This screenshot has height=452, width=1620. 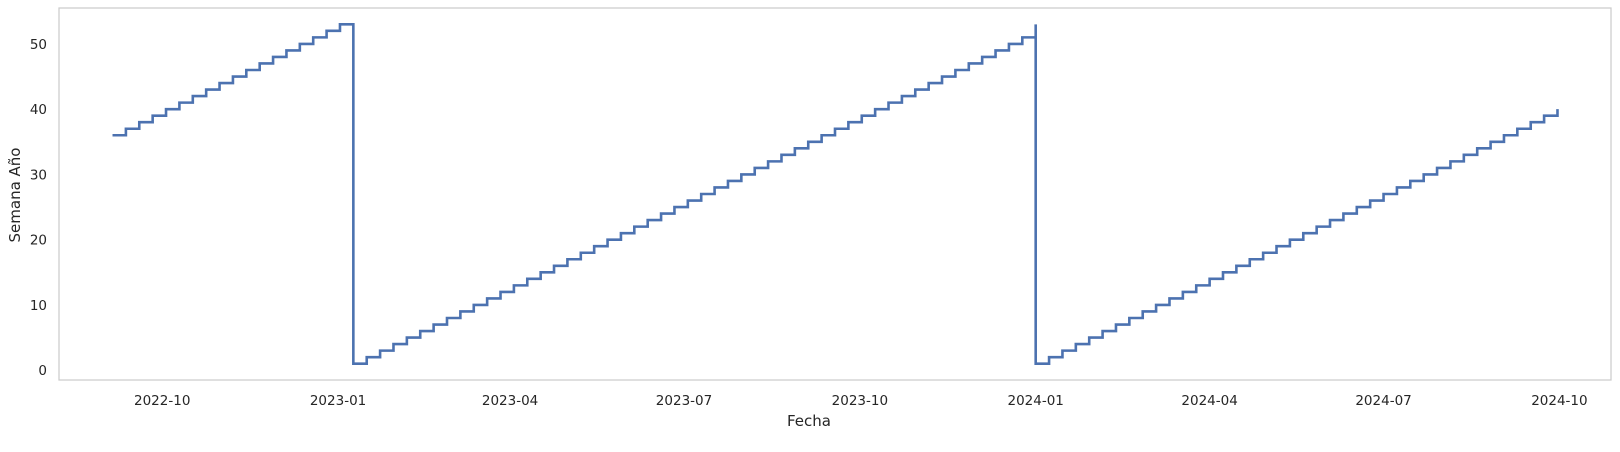 What do you see at coordinates (38, 110) in the screenshot?
I see `y-tick-label: 40` at bounding box center [38, 110].